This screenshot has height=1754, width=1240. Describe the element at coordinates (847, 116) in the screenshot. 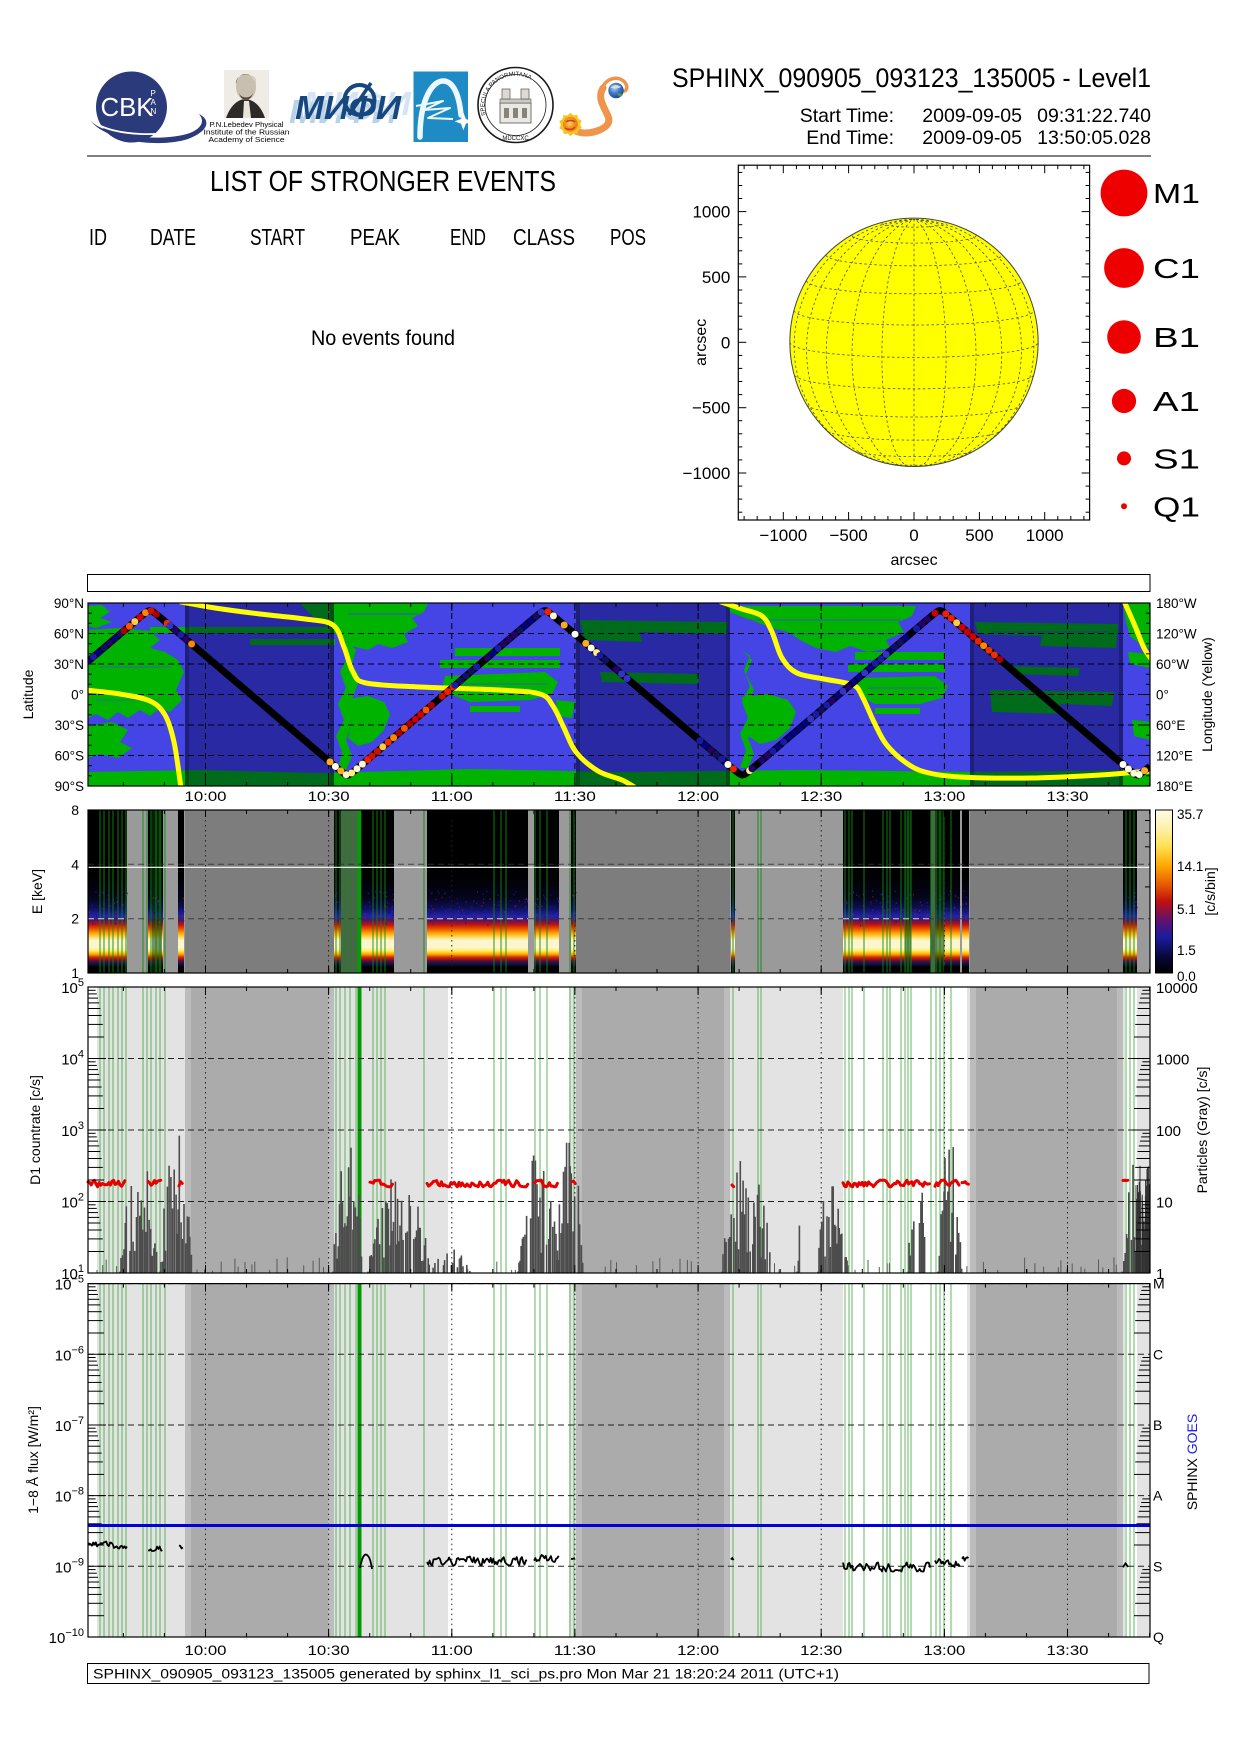

I see `svg-text: Start Time:` at that location.